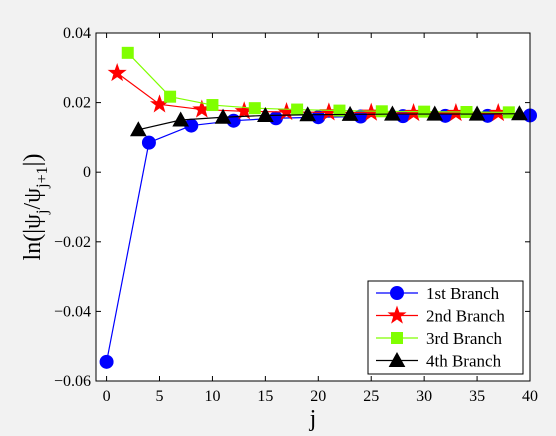  I want to click on y-tick-label: 0.02, so click(77, 103).